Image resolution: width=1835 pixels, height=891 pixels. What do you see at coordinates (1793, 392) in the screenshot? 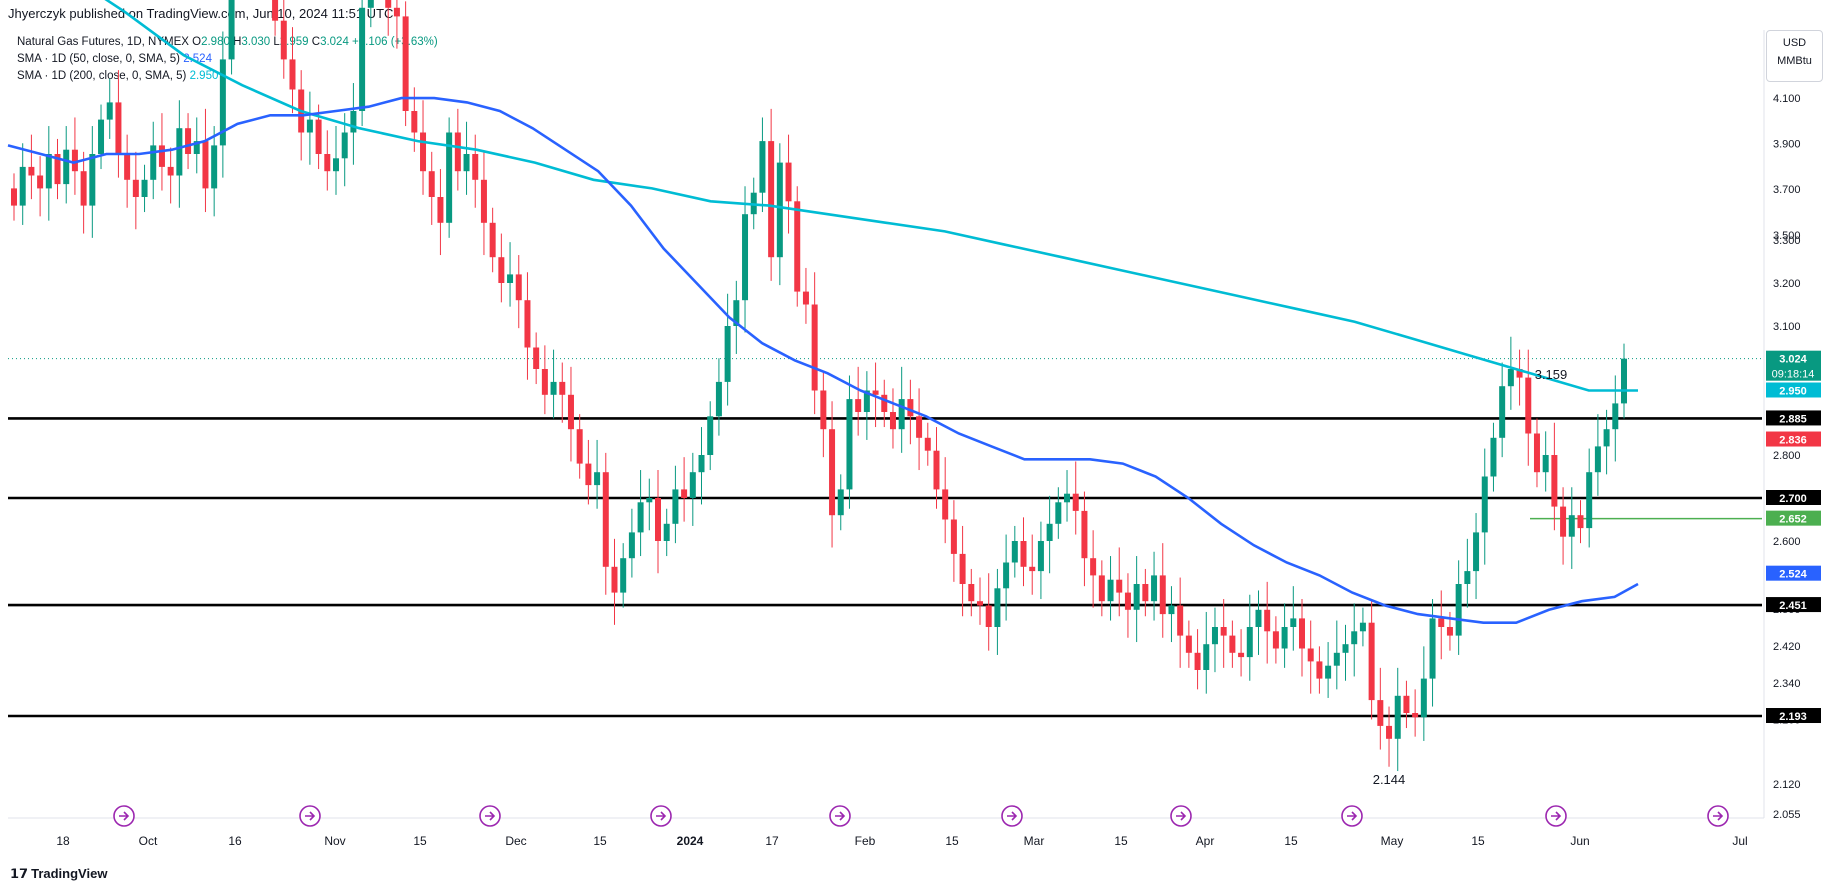
I see `price-label-text: 2.950` at bounding box center [1793, 392].